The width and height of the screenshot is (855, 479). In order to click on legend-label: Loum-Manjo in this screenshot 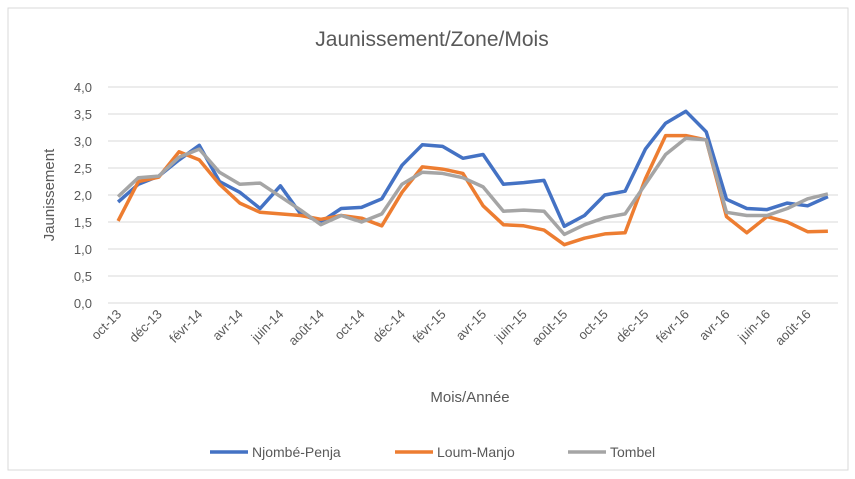, I will do `click(476, 452)`.